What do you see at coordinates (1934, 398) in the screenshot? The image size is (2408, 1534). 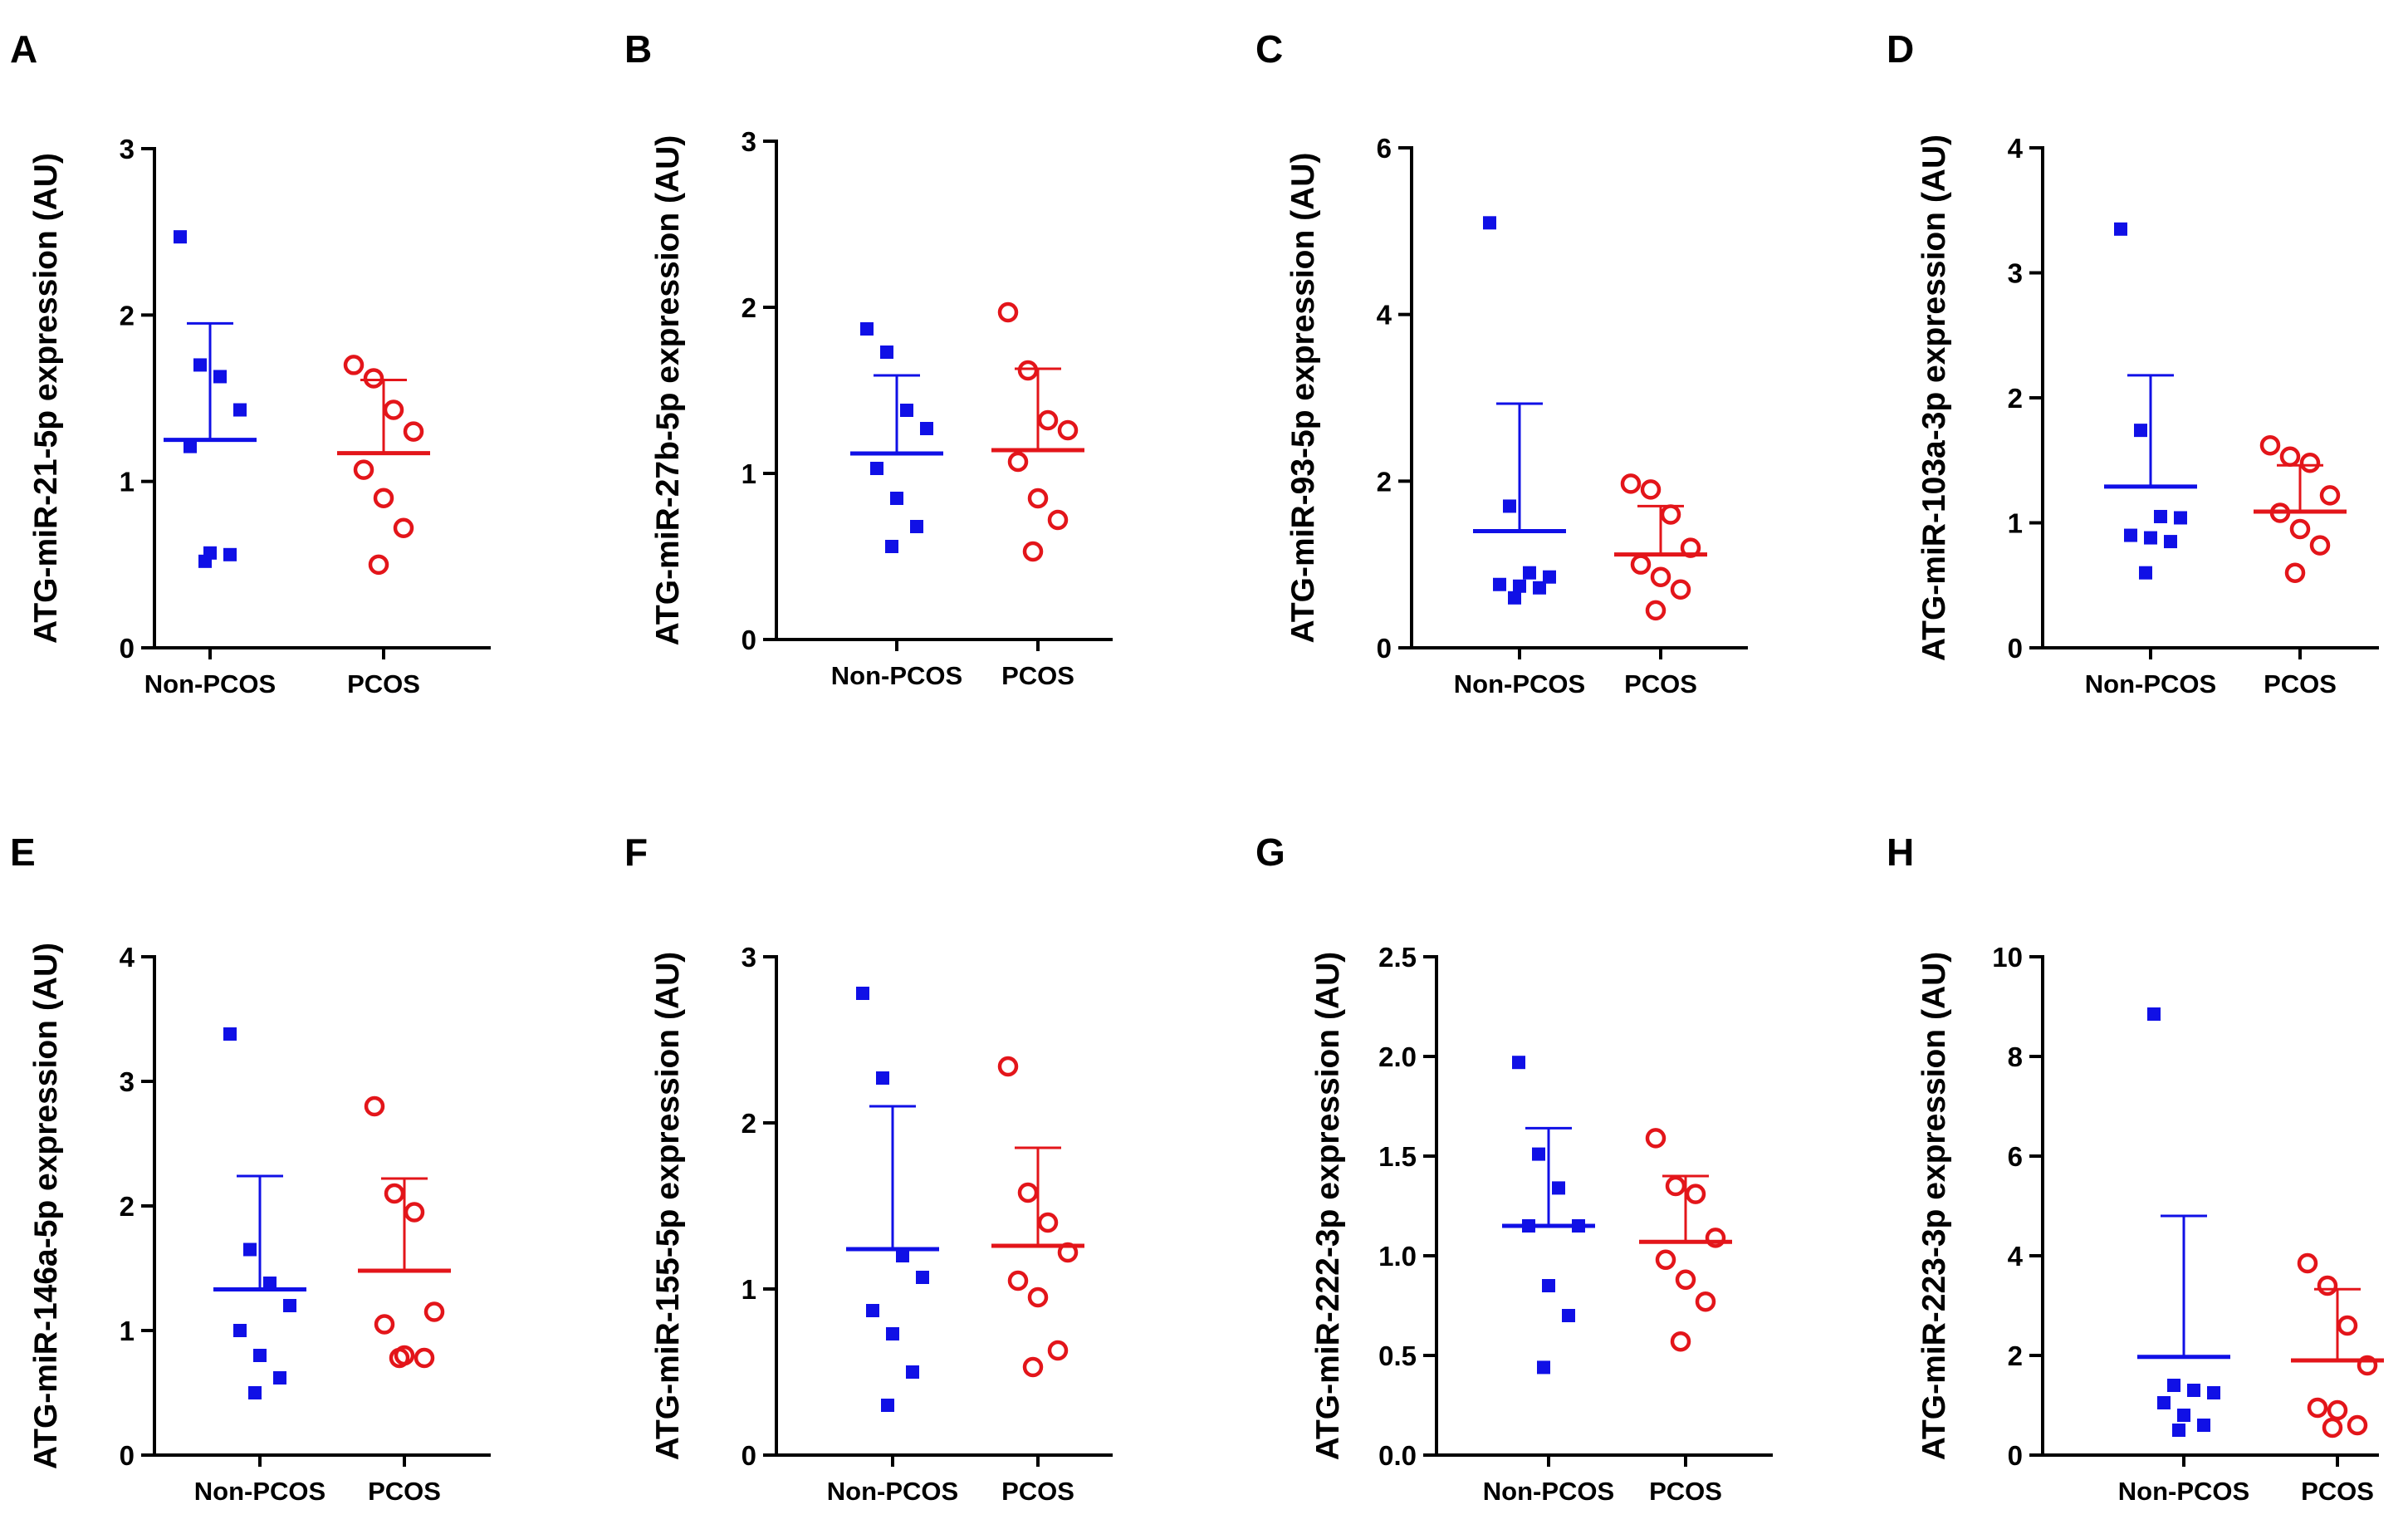 I see `y-axis-label: ATG-miR-103a-3p expression (AU)` at bounding box center [1934, 398].